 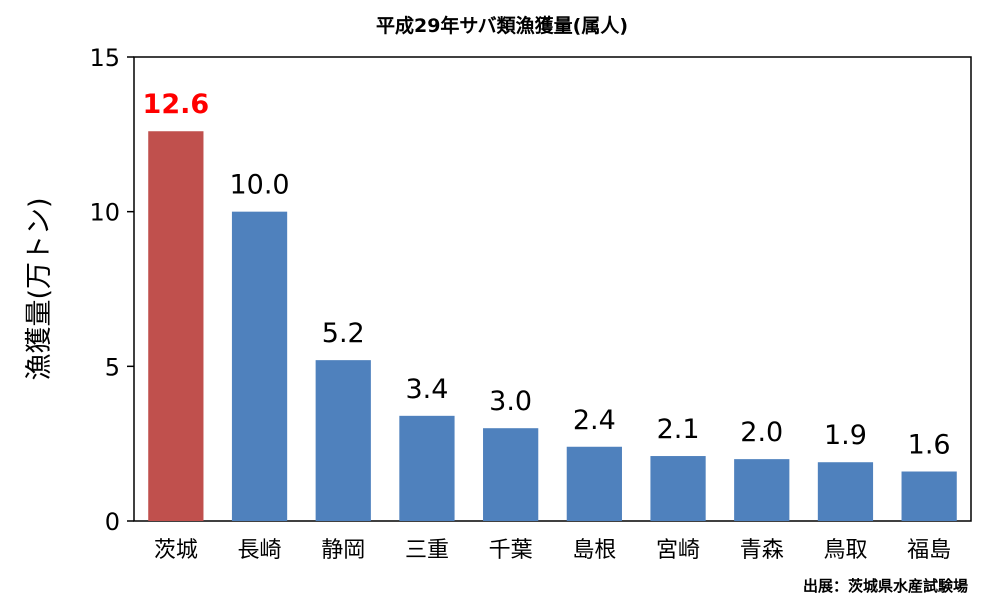 What do you see at coordinates (176, 550) in the screenshot?
I see `category-label: 茨城` at bounding box center [176, 550].